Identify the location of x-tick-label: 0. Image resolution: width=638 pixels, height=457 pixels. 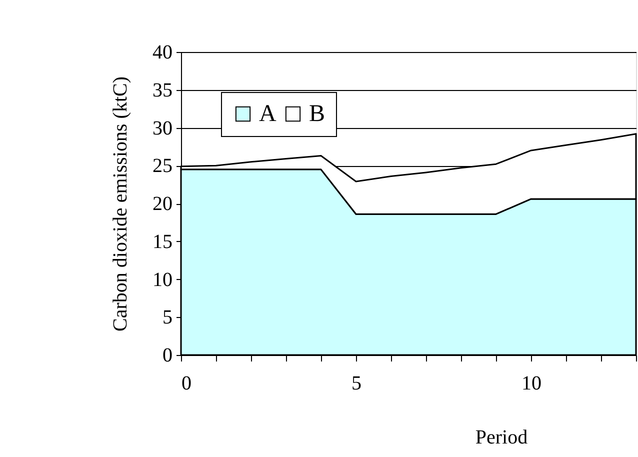
(187, 383).